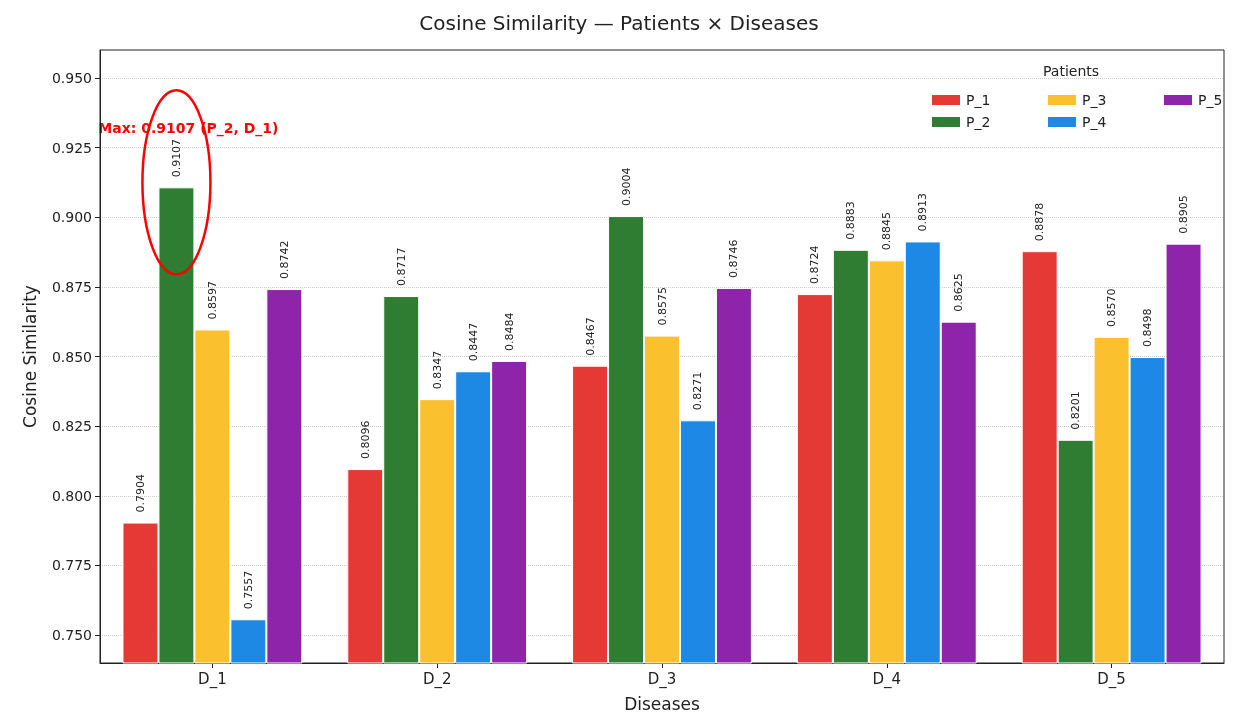 This screenshot has height=721, width=1238. I want to click on data-label: 0.8717, so click(401, 267).